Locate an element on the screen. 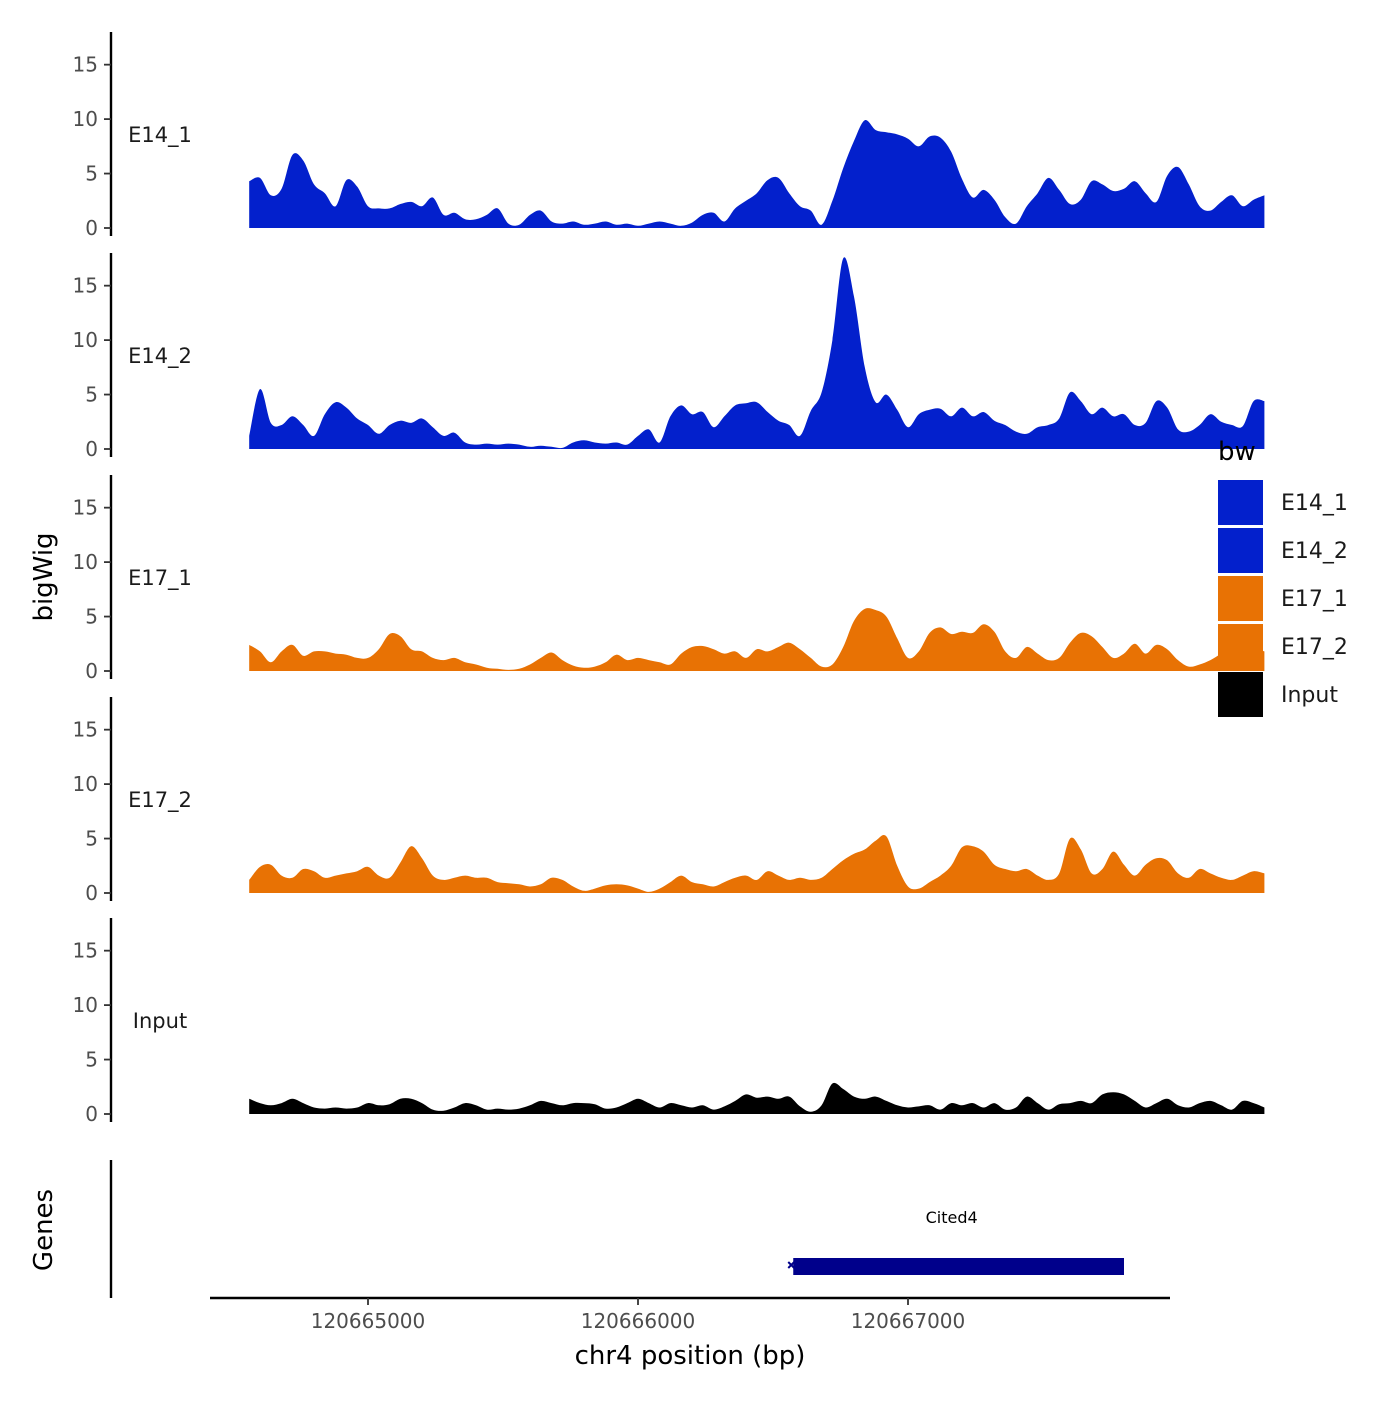 Image resolution: width=1400 pixels, height=1404 pixels. legend-label: Input is located at coordinates (1309, 695).